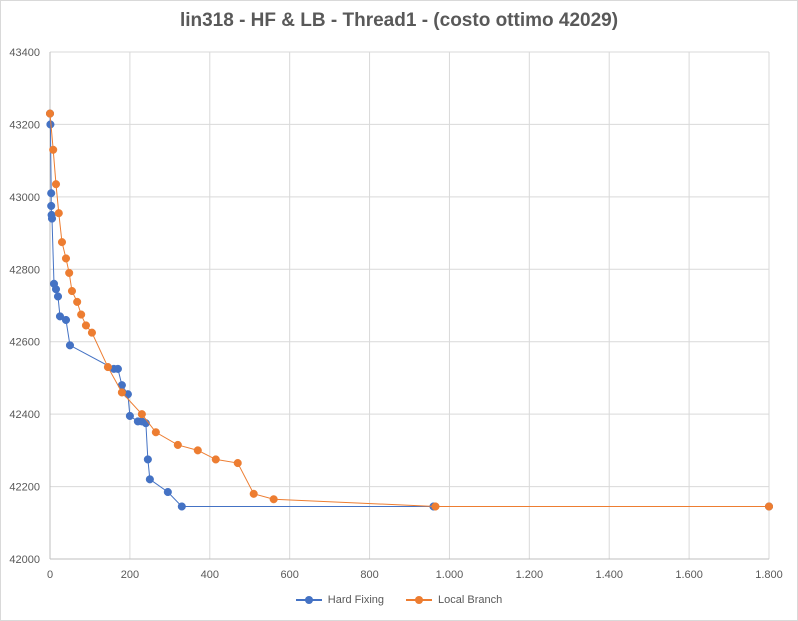 The width and height of the screenshot is (798, 621). Describe the element at coordinates (289, 575) in the screenshot. I see `x-tick-label: 600` at that location.